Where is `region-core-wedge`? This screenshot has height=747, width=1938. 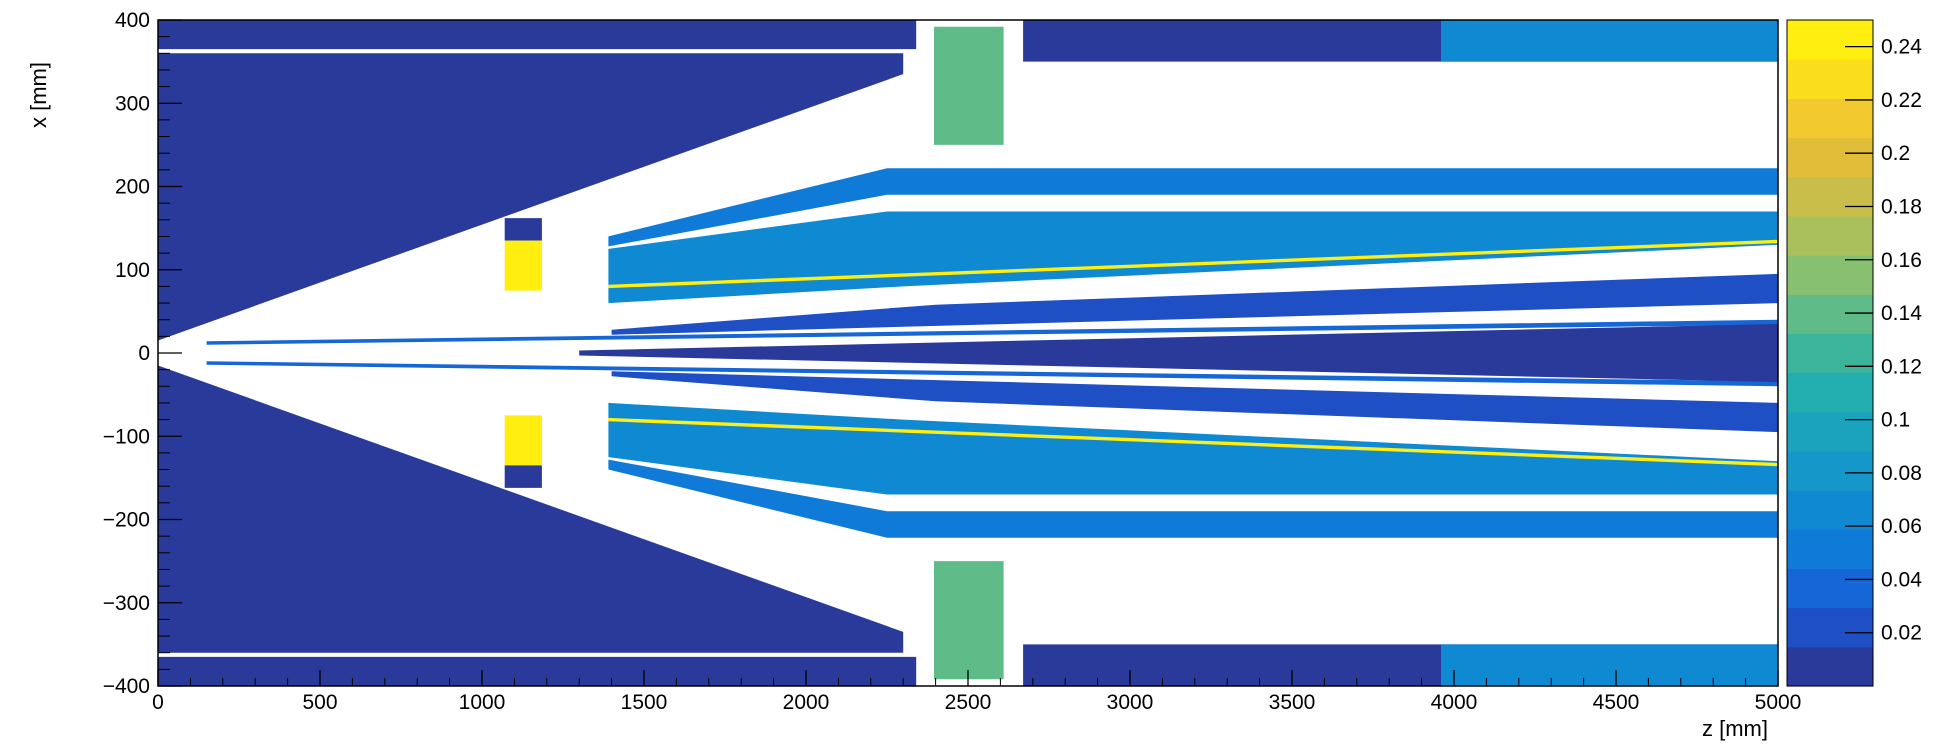 region-core-wedge is located at coordinates (1179, 353).